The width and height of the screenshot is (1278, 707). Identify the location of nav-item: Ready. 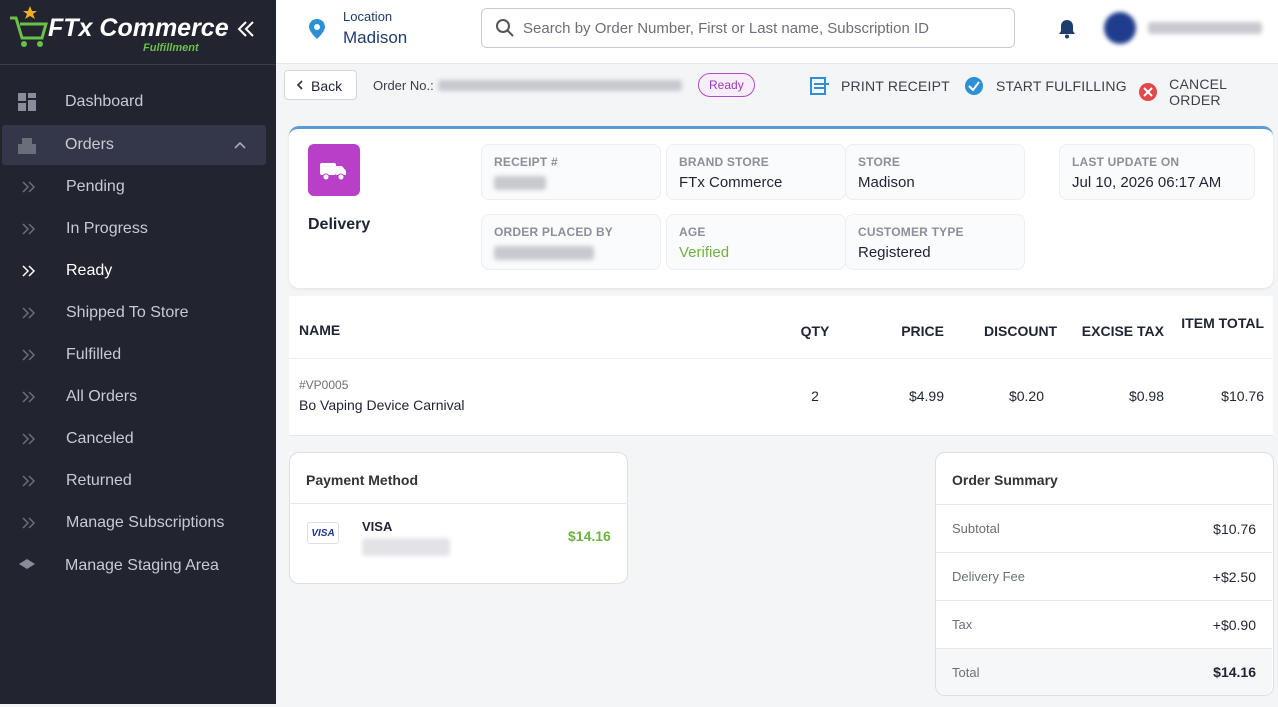
(89, 270).